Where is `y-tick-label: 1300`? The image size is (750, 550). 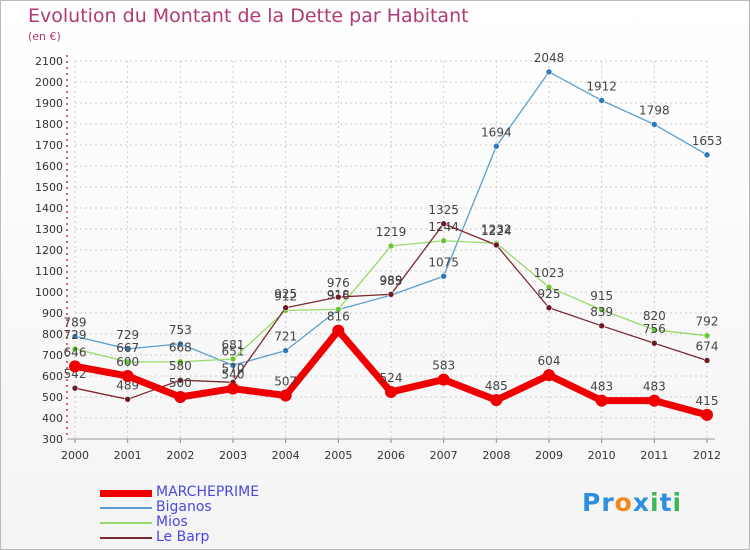 y-tick-label: 1300 is located at coordinates (49, 229).